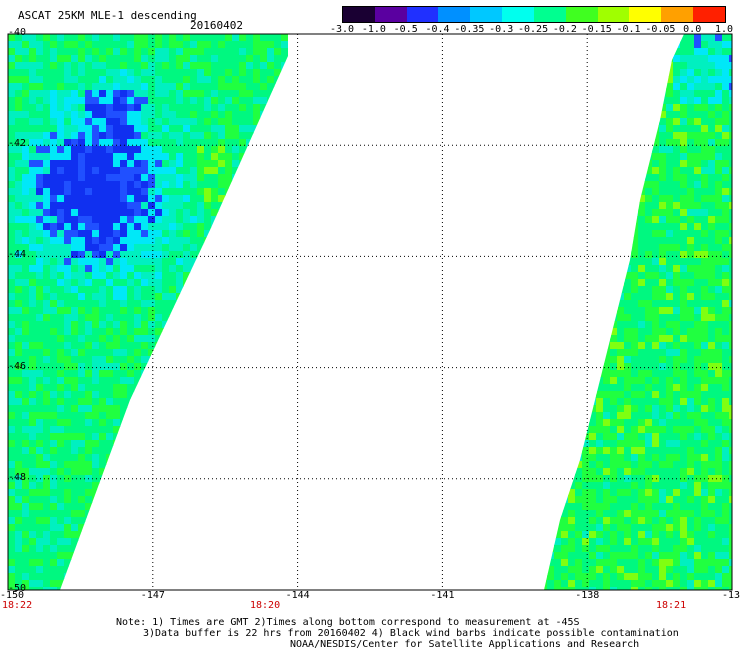 This screenshot has height=651, width=740. Describe the element at coordinates (587, 595) in the screenshot. I see `longitude-label: -138` at that location.